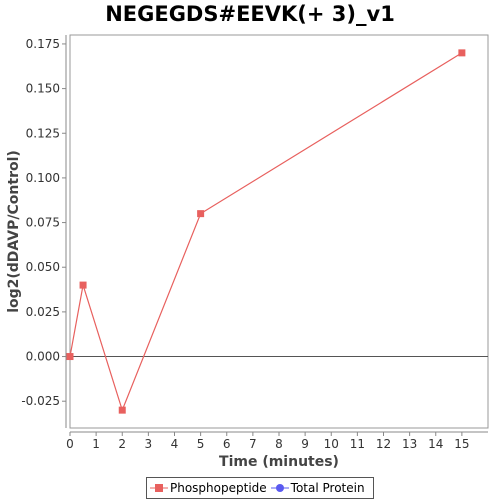 This screenshot has height=500, width=500. I want to click on x-axis-title: Time (minutes), so click(279, 462).